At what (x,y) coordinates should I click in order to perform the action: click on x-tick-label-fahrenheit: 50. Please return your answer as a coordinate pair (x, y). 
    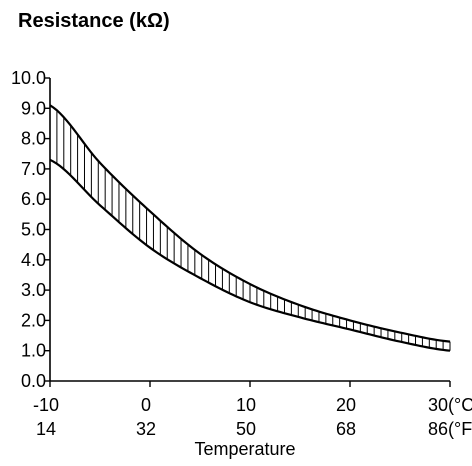
    Looking at the image, I should click on (246, 429).